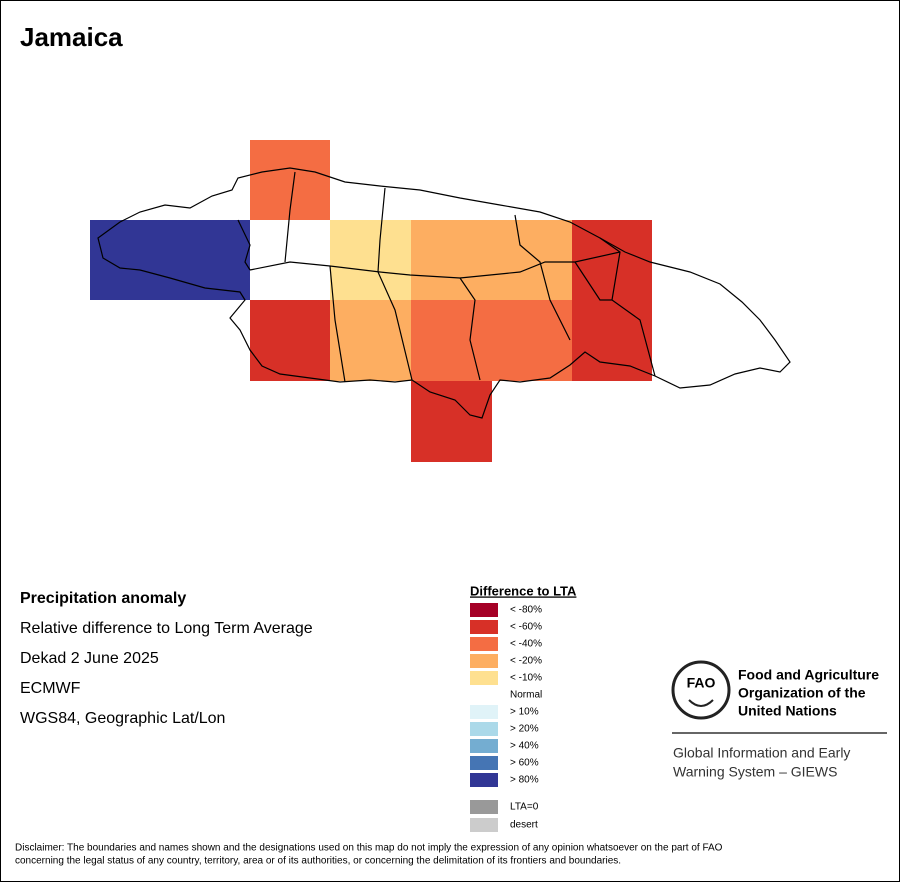 Image resolution: width=900 pixels, height=882 pixels. Describe the element at coordinates (122, 718) in the screenshot. I see `info-line: WGS84, Geographic Lat/Lon` at that location.